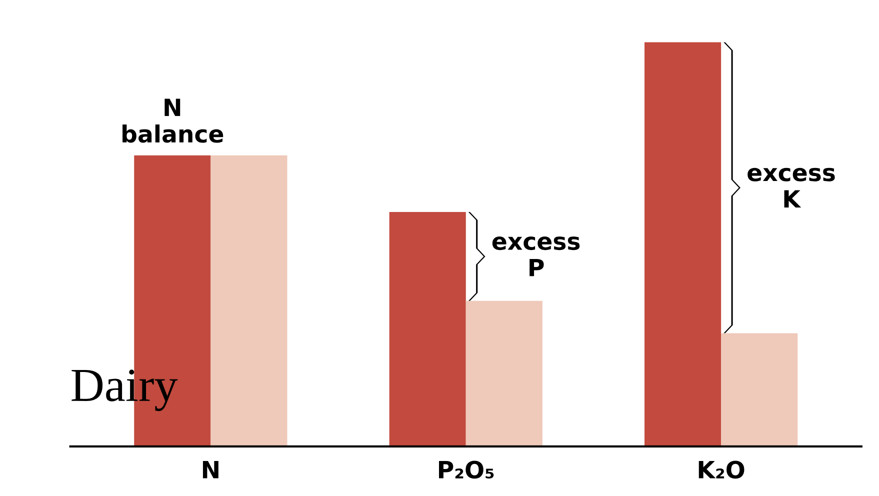  I want to click on x-tick-label: K₂O, so click(721, 469).